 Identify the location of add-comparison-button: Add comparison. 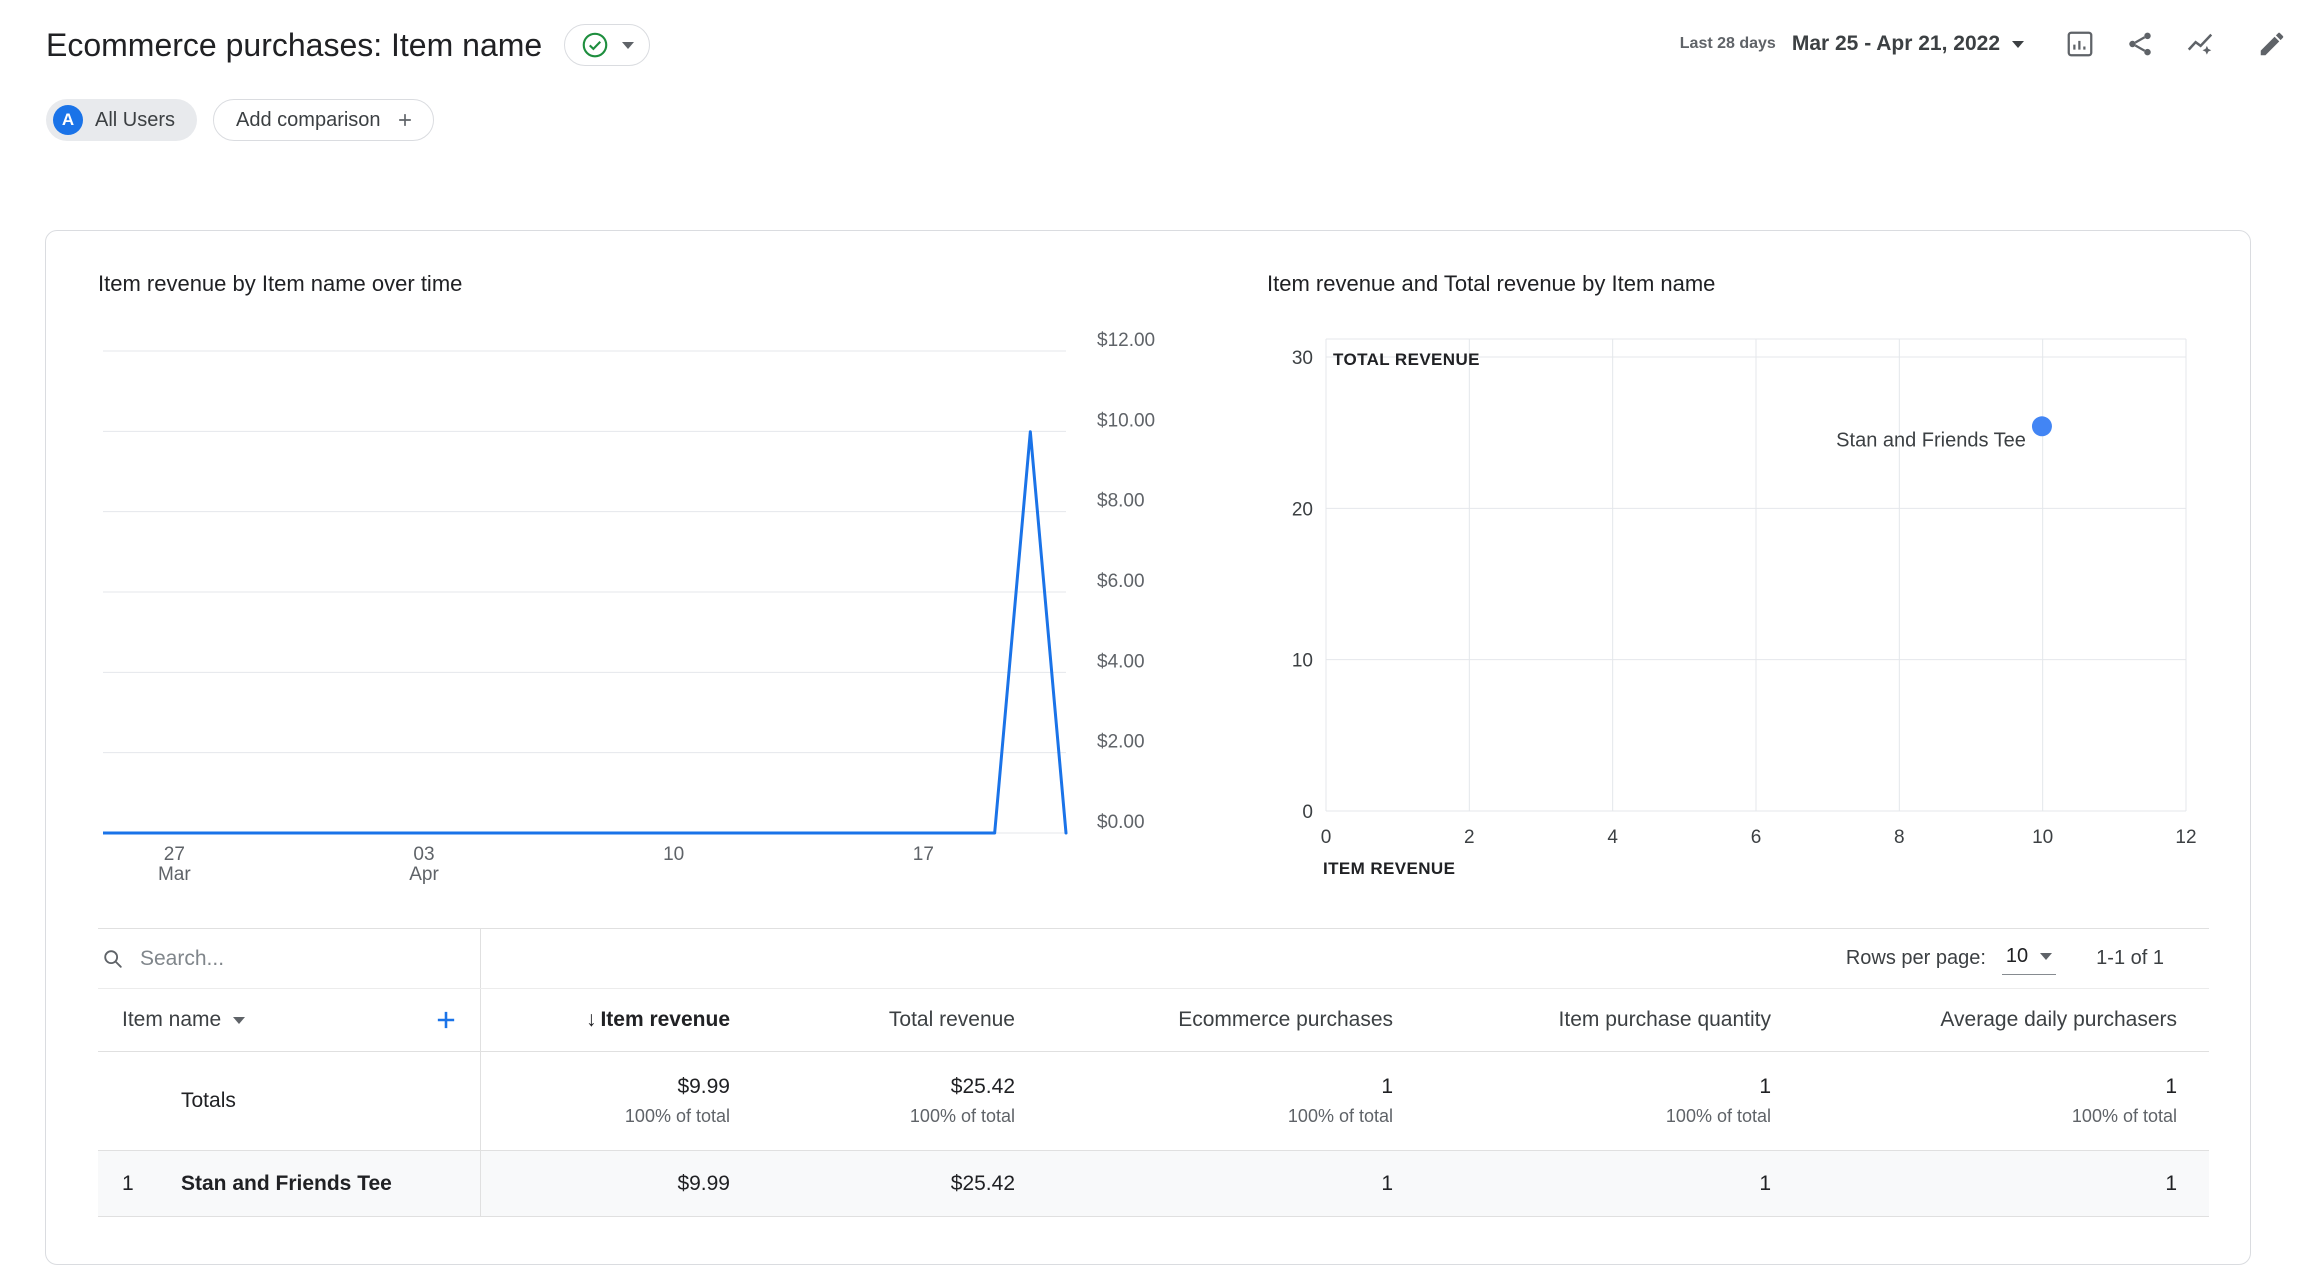
(323, 120).